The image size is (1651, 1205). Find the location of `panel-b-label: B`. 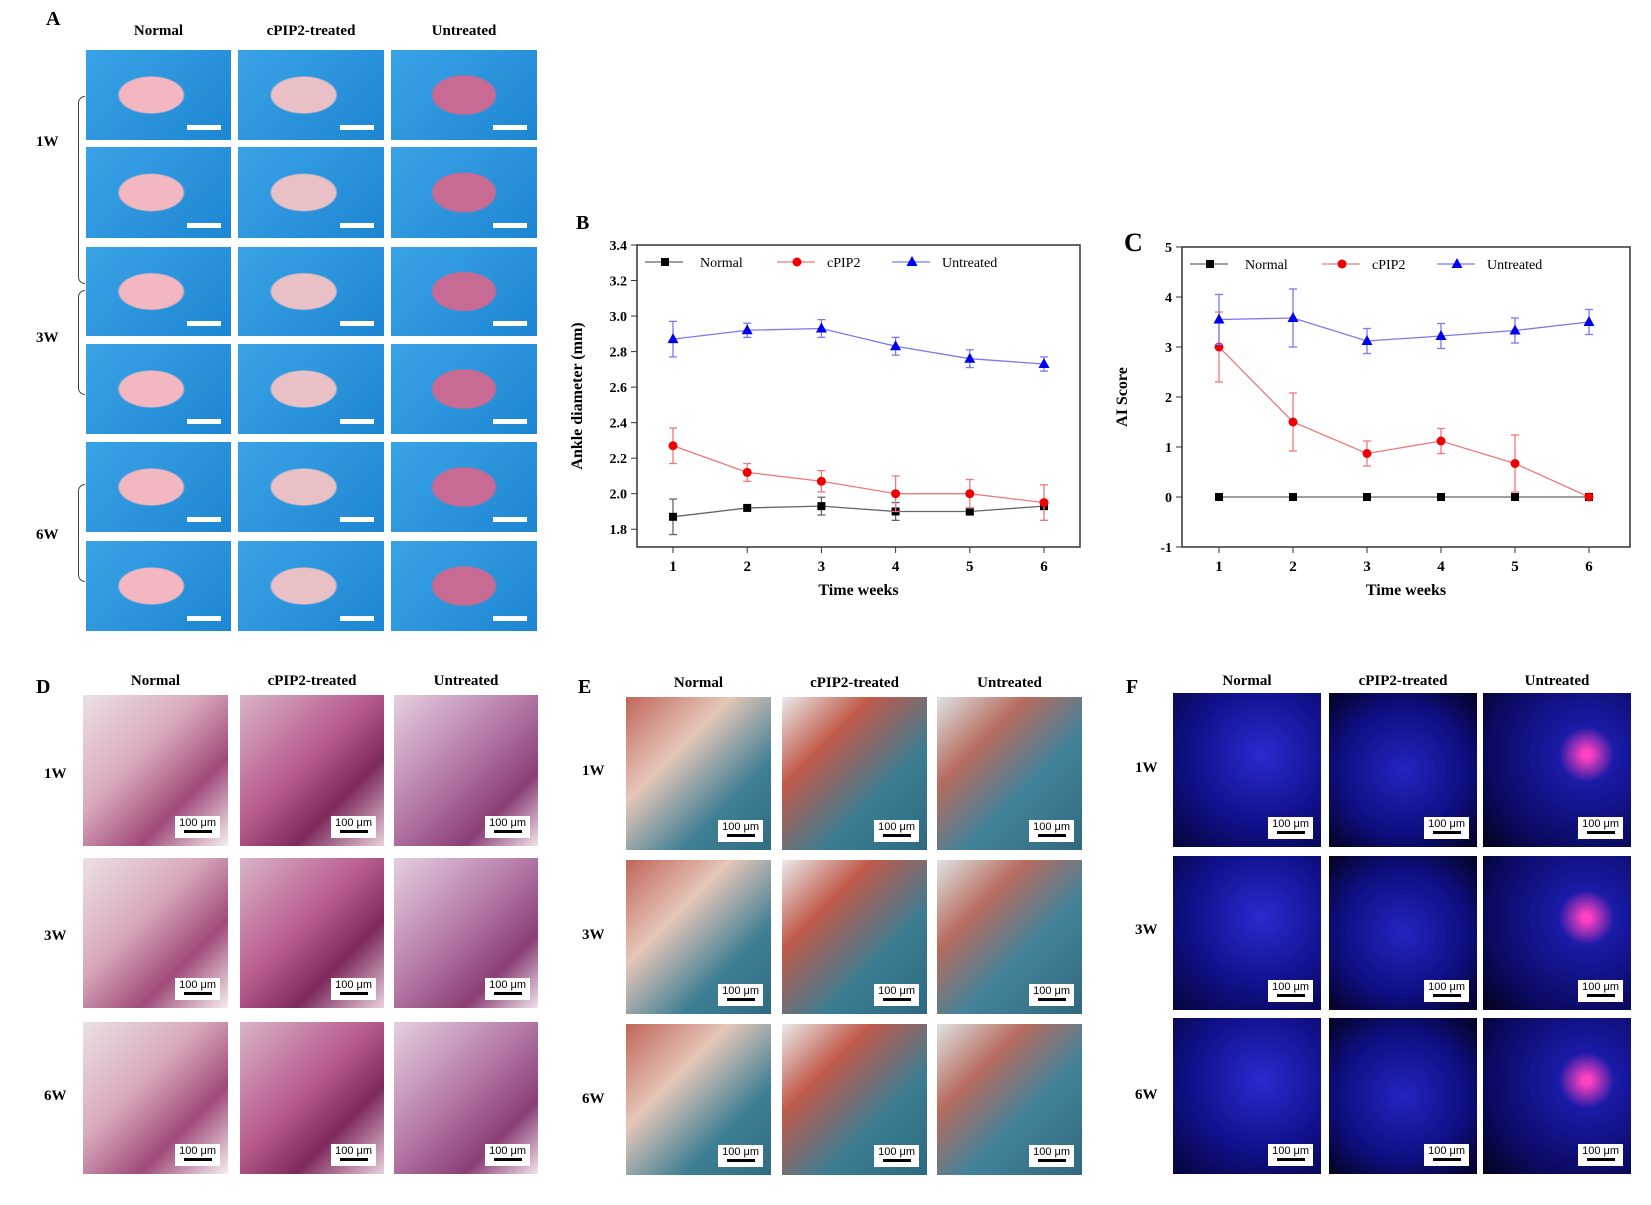

panel-b-label: B is located at coordinates (583, 223).